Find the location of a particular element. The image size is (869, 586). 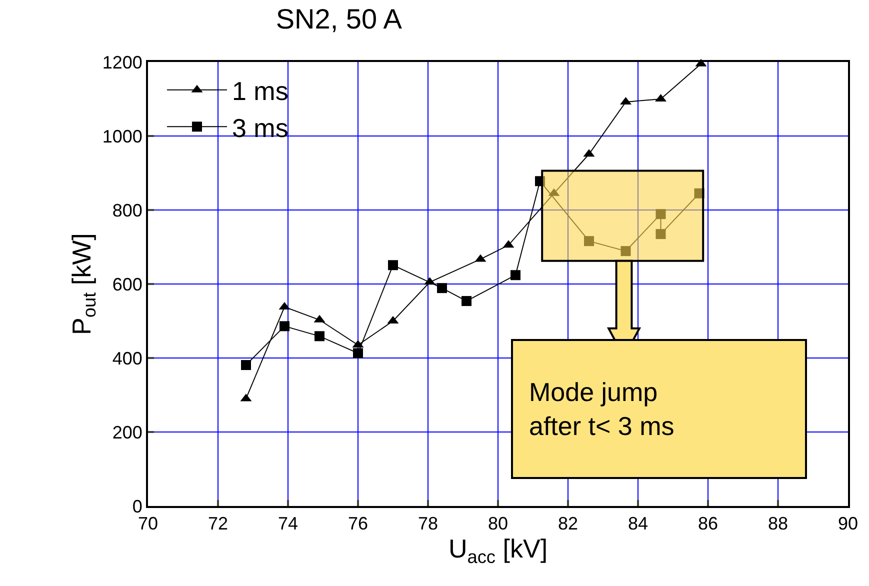

y-tick-label: 600 is located at coordinates (127, 284).